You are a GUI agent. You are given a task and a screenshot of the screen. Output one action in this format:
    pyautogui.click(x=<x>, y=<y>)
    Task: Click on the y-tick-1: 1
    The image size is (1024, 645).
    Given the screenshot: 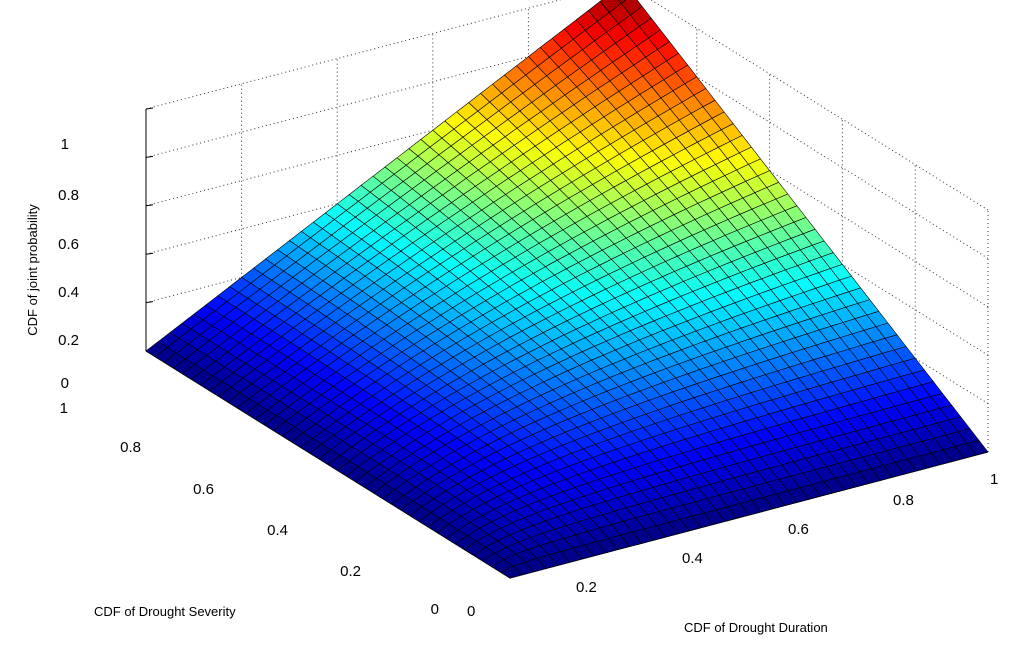 What is the action you would take?
    pyautogui.click(x=64, y=408)
    